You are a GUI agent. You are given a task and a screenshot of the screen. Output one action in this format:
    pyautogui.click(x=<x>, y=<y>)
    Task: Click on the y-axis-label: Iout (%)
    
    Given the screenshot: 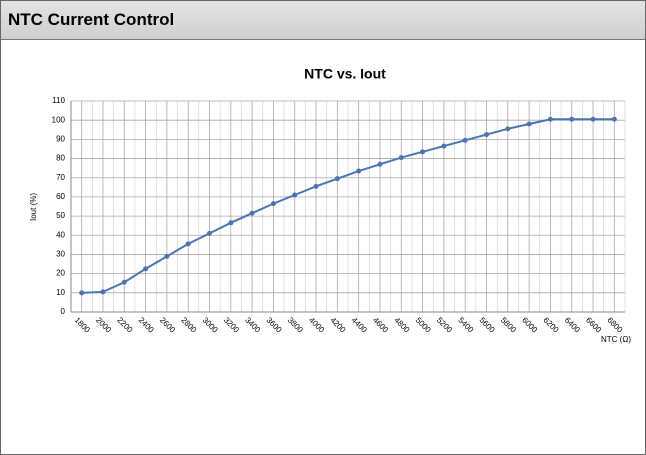 What is the action you would take?
    pyautogui.click(x=33, y=207)
    